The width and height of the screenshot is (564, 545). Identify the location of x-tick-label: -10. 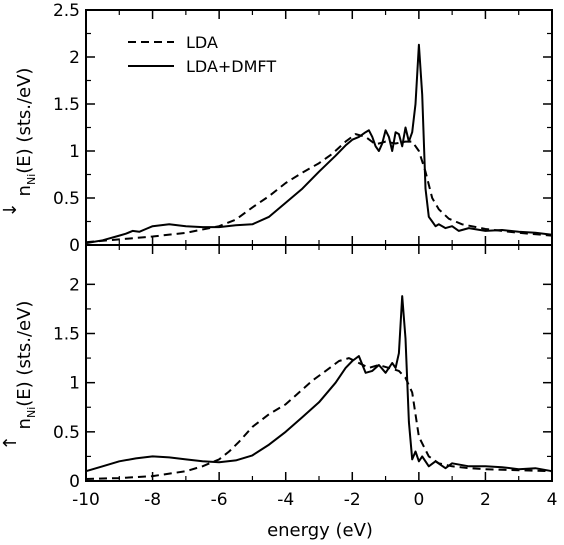
(86, 500).